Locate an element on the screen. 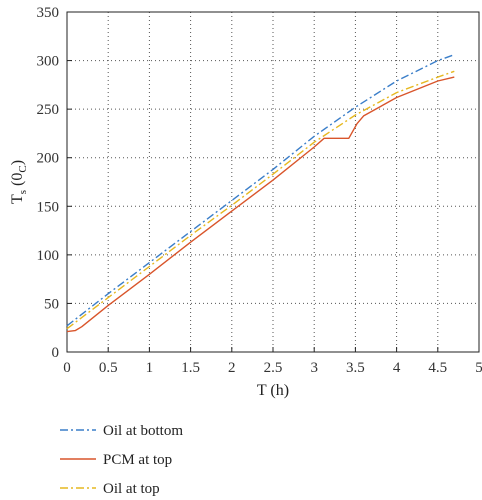 This screenshot has width=482, height=500. legend-item: Oil at top is located at coordinates (110, 489).